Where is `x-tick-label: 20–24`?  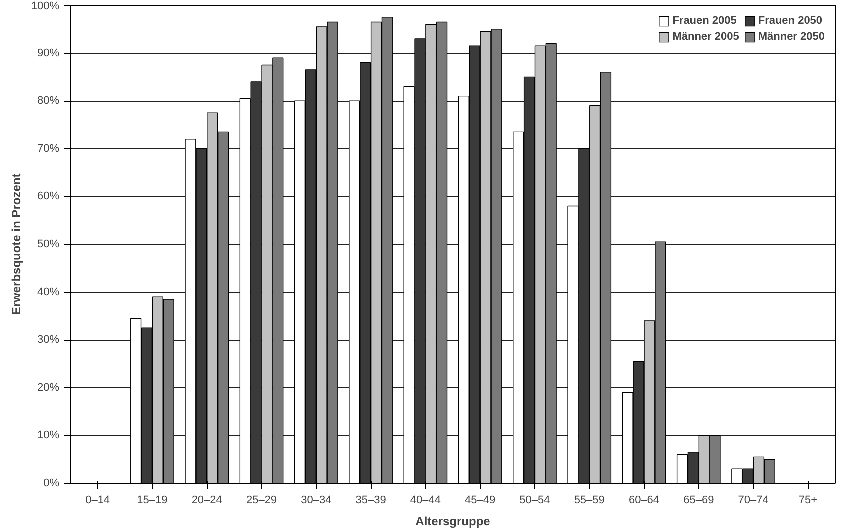
x-tick-label: 20–24 is located at coordinates (207, 500).